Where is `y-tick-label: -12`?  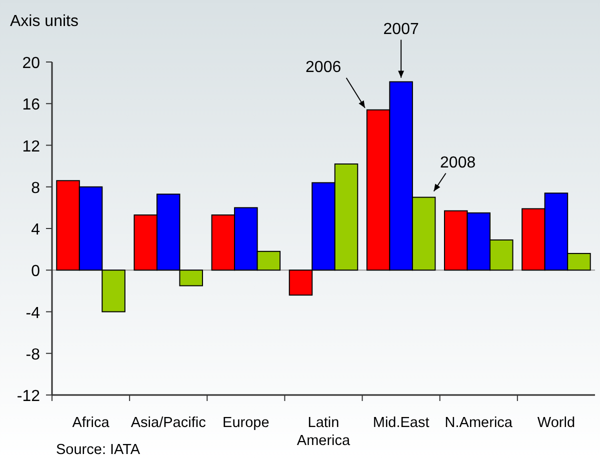 y-tick-label: -12 is located at coordinates (28, 396).